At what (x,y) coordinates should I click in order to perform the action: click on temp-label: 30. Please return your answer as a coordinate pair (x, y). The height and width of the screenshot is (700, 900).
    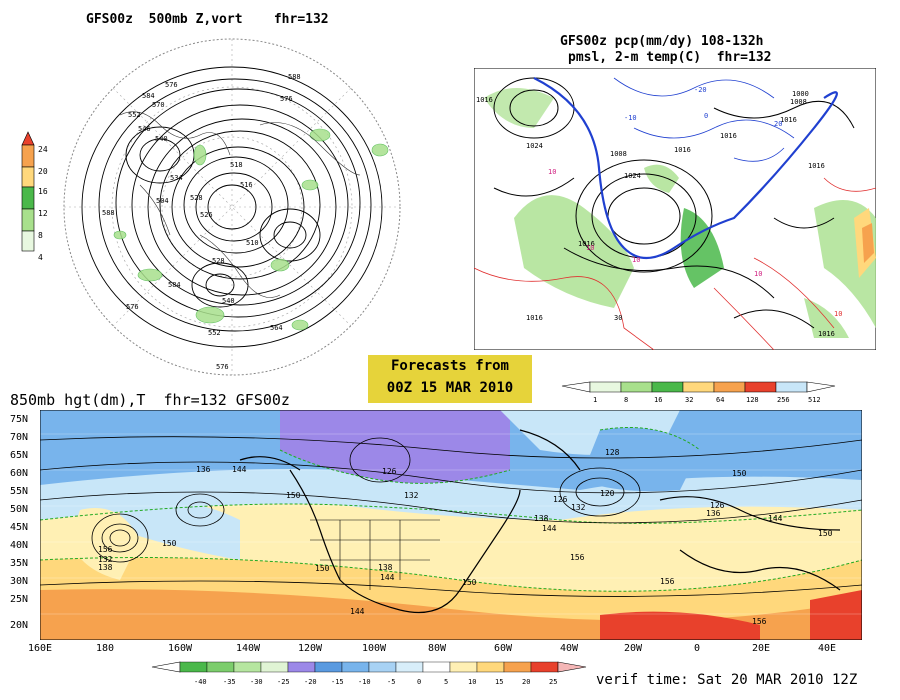
    Looking at the image, I should click on (618, 318).